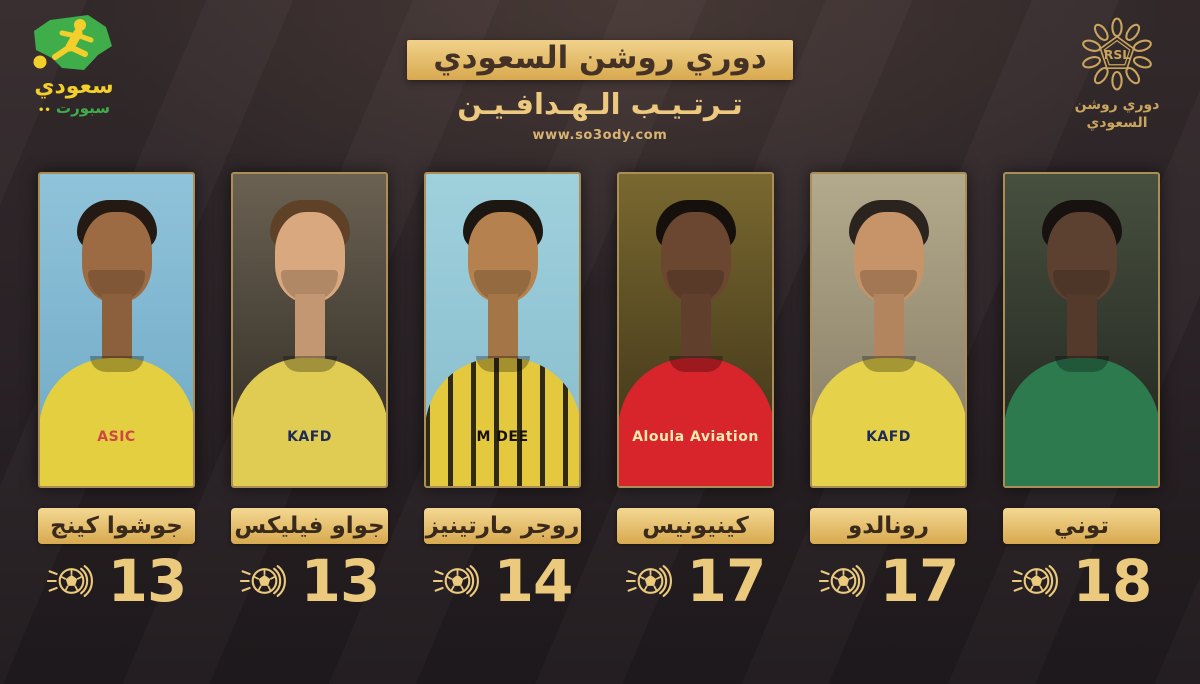 The height and width of the screenshot is (684, 1200). What do you see at coordinates (600, 60) in the screenshot?
I see `page-title: دوري روشن السعودي` at bounding box center [600, 60].